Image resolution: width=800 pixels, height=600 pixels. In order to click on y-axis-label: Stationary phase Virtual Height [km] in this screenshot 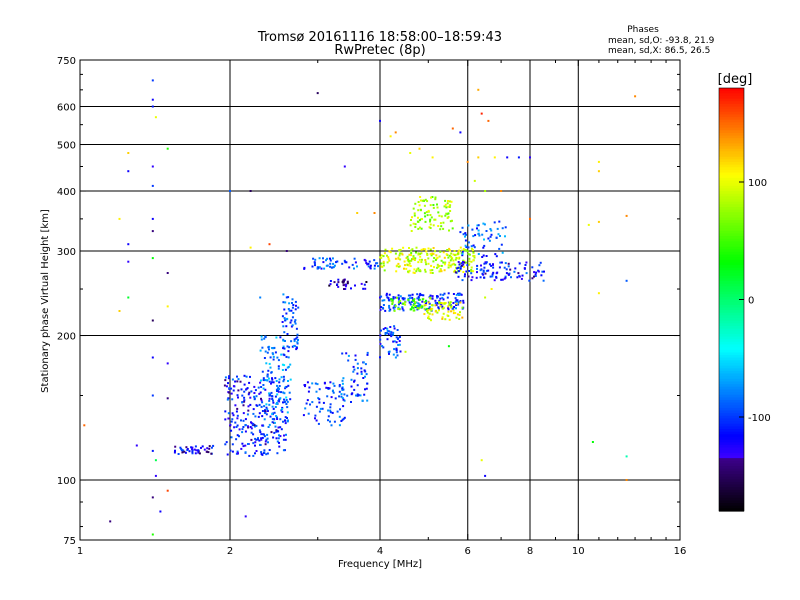, I will do `click(45, 301)`.